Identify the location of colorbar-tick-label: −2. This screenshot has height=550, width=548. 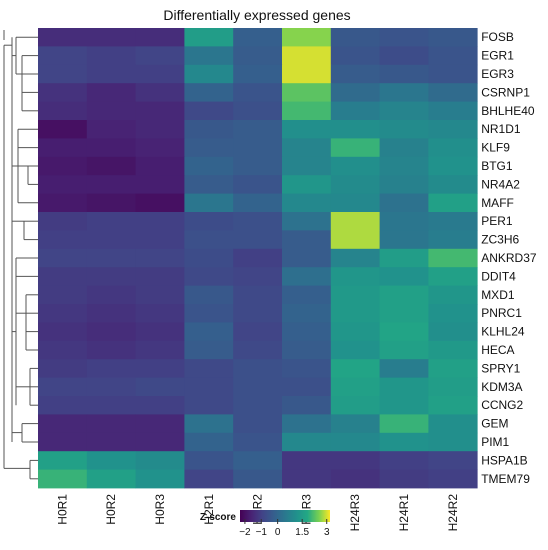
(245, 532).